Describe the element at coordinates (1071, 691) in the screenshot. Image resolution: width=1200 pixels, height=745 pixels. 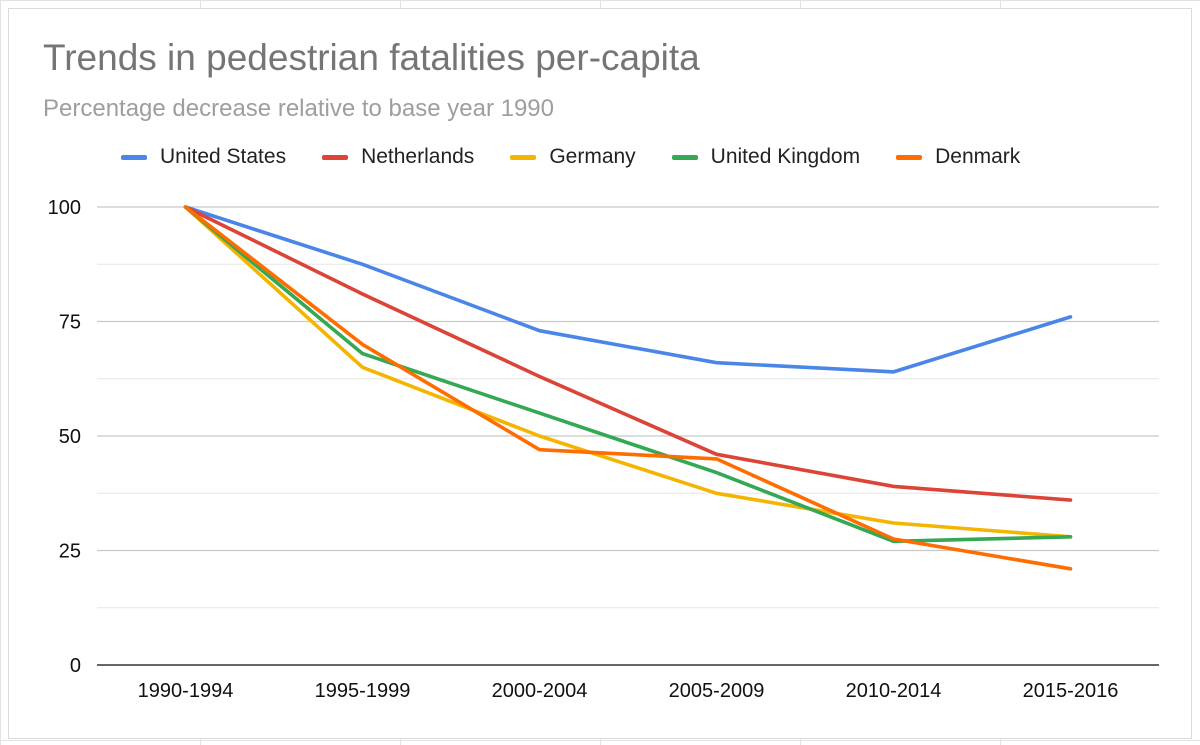
I see `x-tick-label: 2015-2016` at that location.